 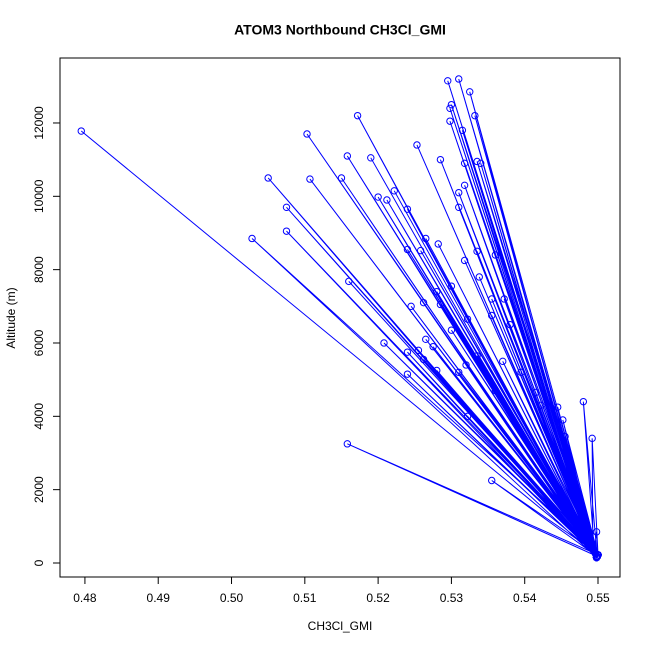 What do you see at coordinates (525, 598) in the screenshot?
I see `x-tick-label: 0.54` at bounding box center [525, 598].